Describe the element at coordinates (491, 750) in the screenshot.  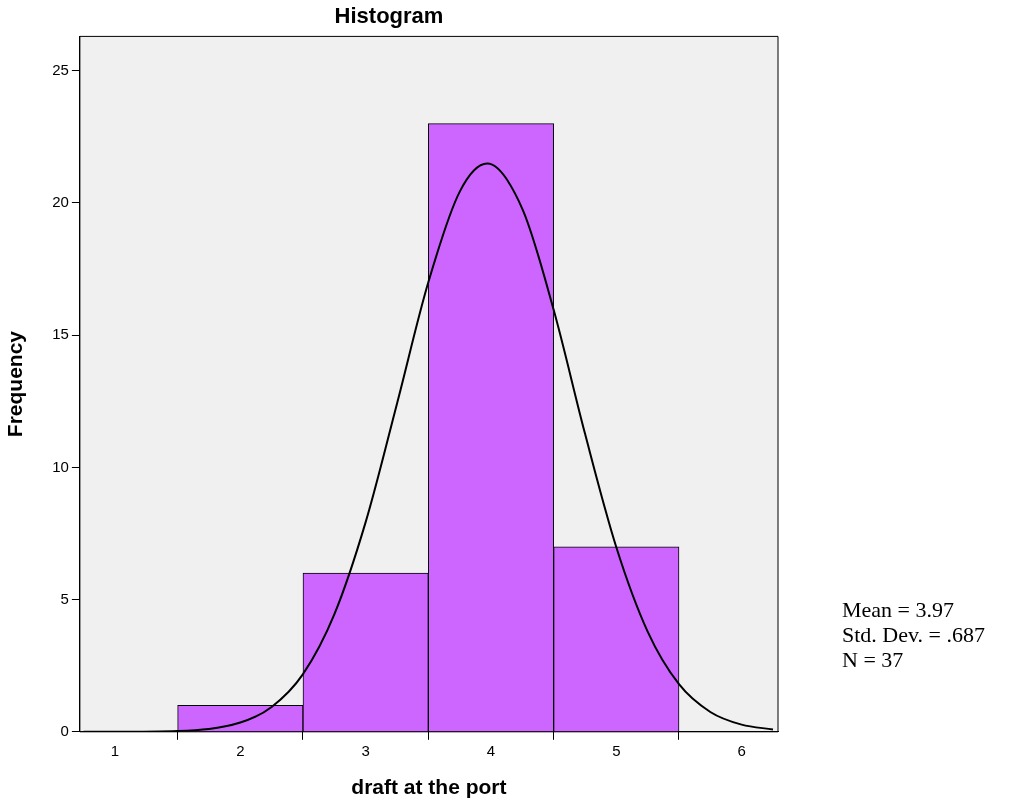
I see `x-tick-label: 4` at that location.